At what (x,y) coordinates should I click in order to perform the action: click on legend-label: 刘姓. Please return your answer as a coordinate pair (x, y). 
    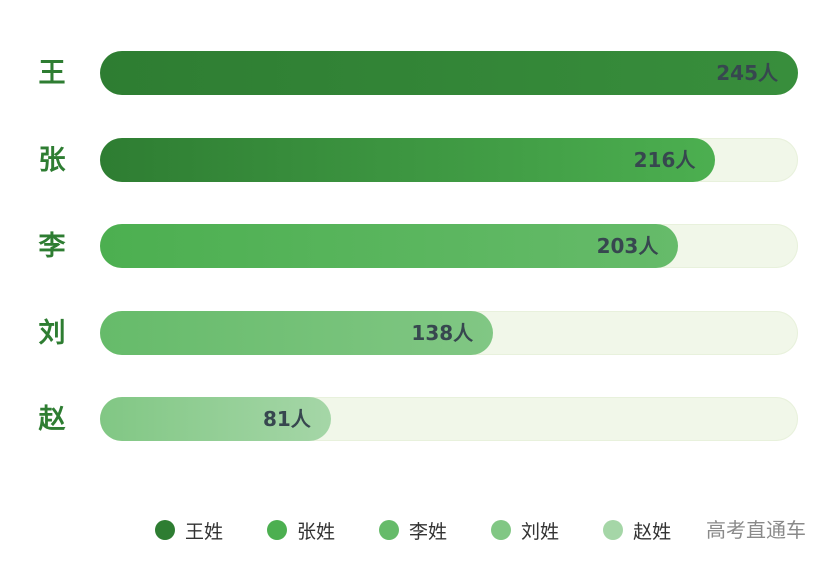
    Looking at the image, I should click on (540, 531).